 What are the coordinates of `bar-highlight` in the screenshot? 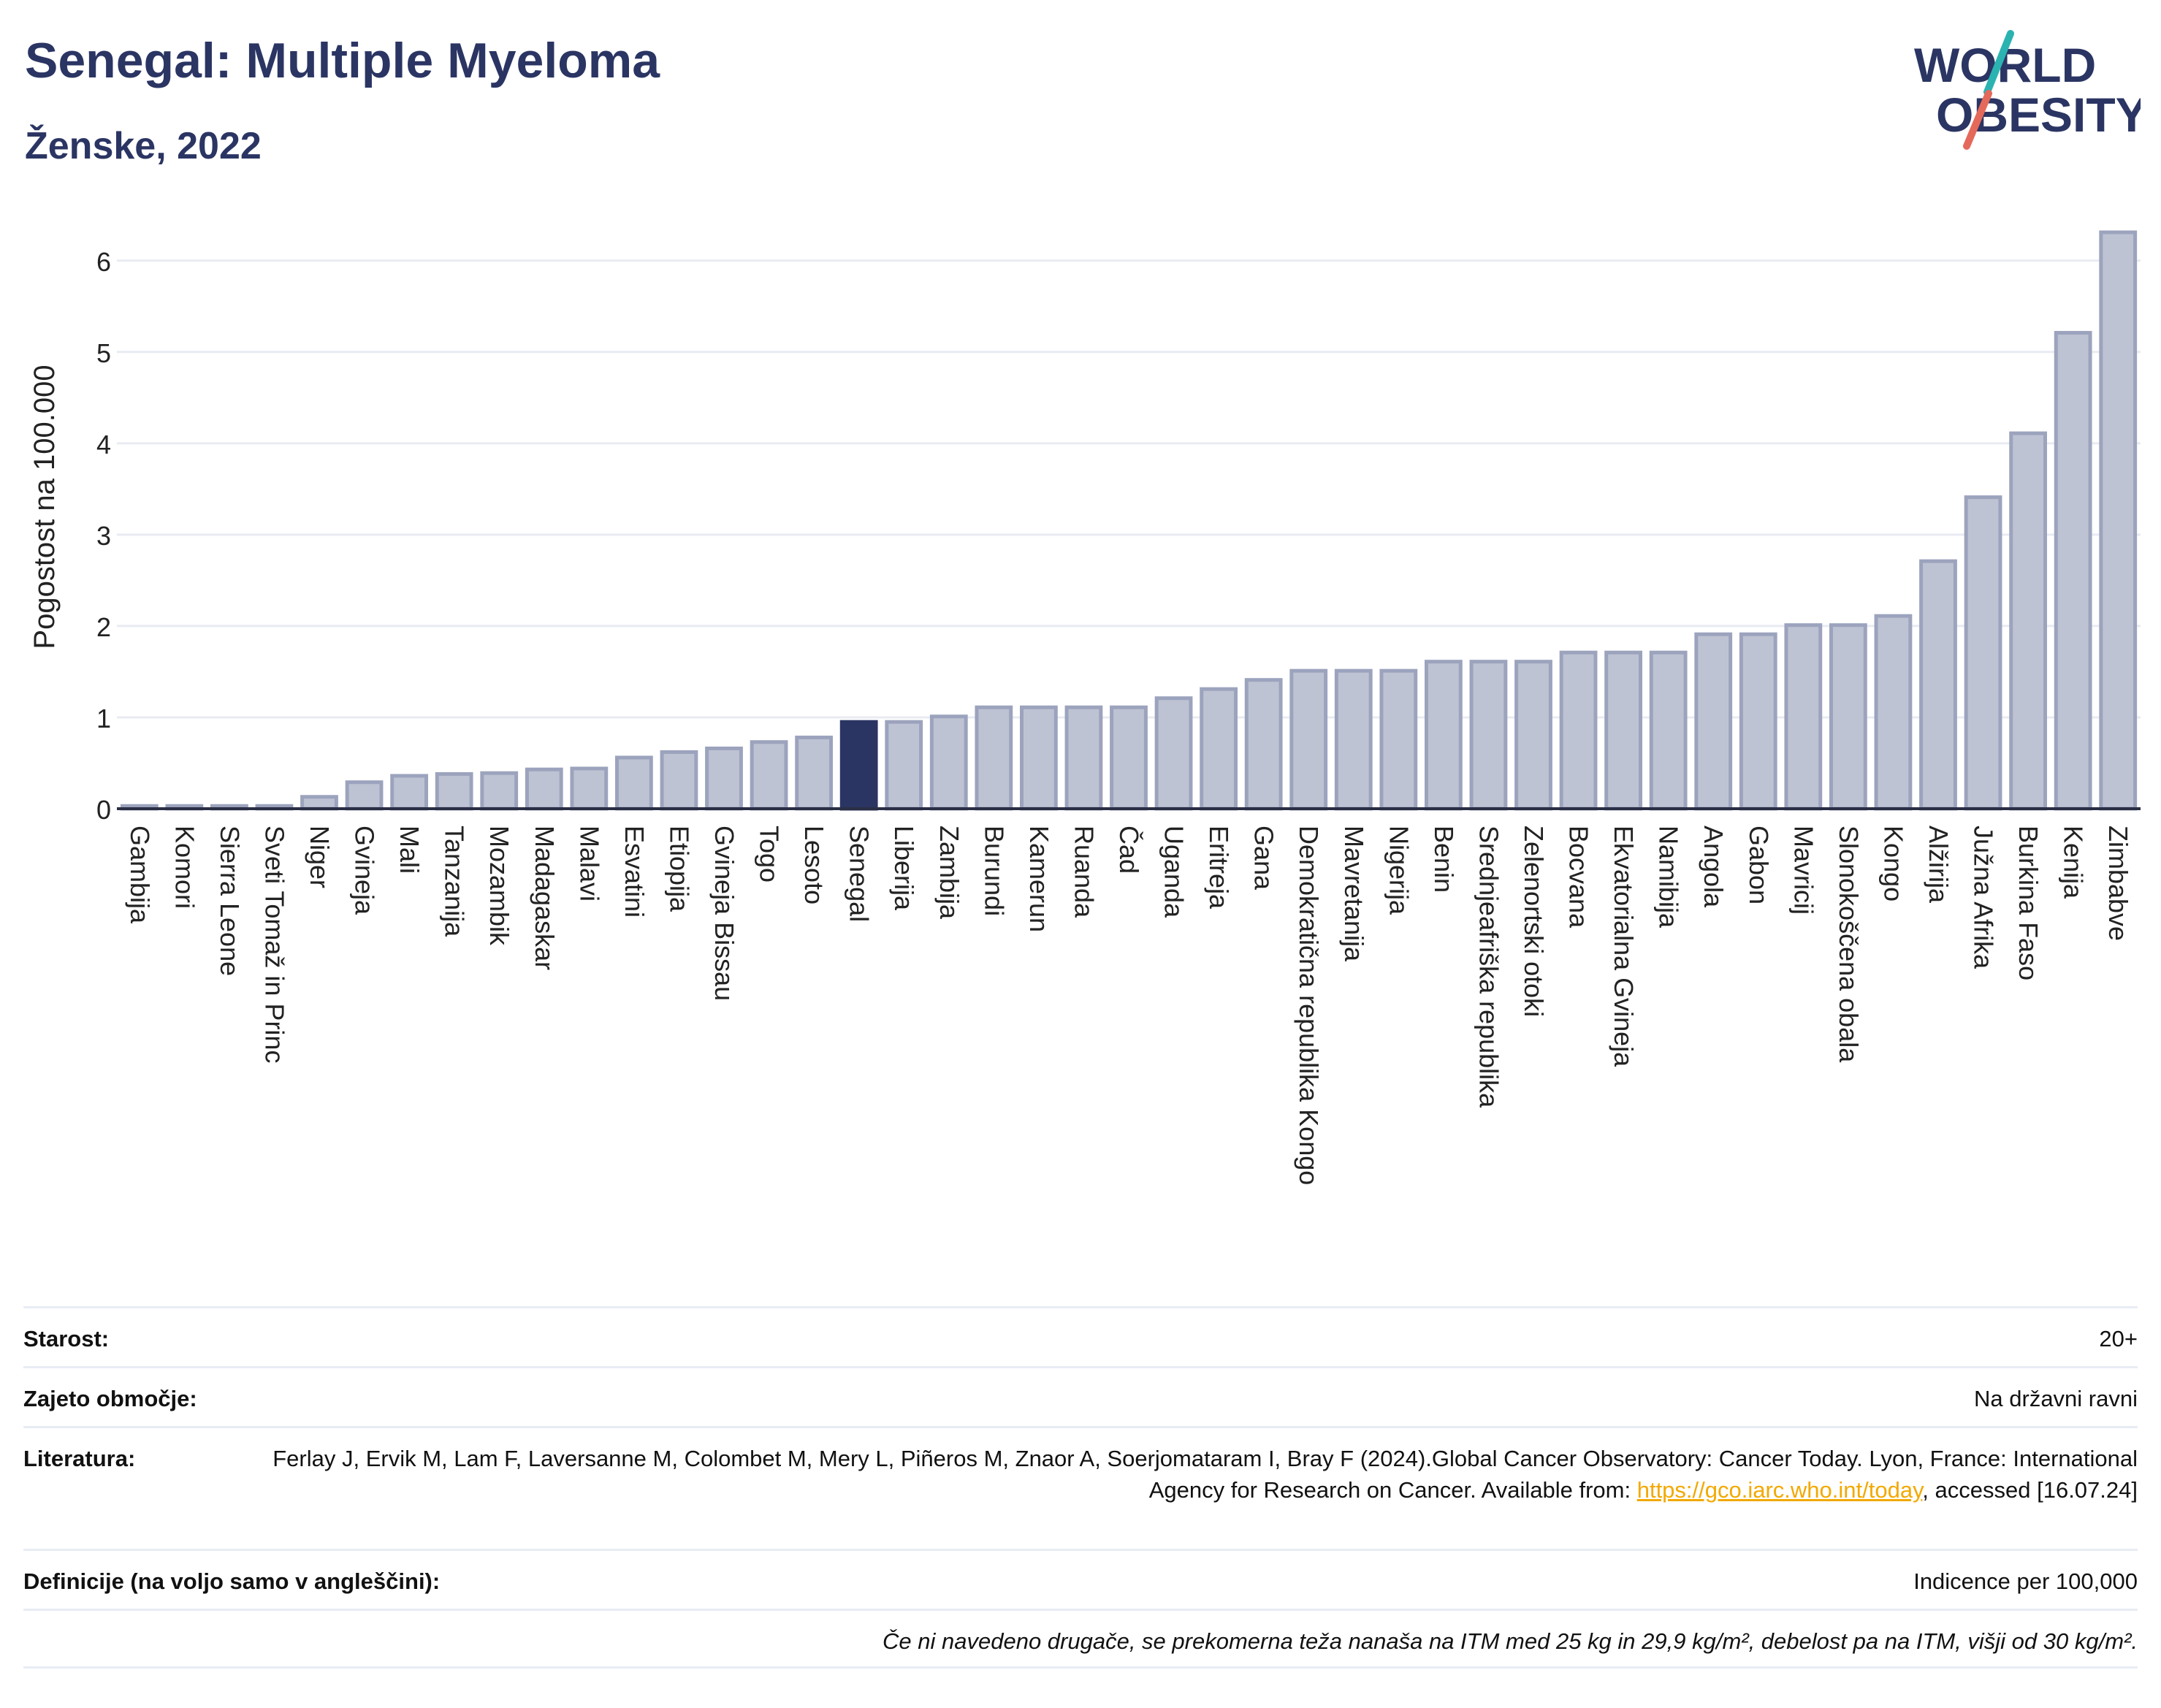 It's located at (858, 766).